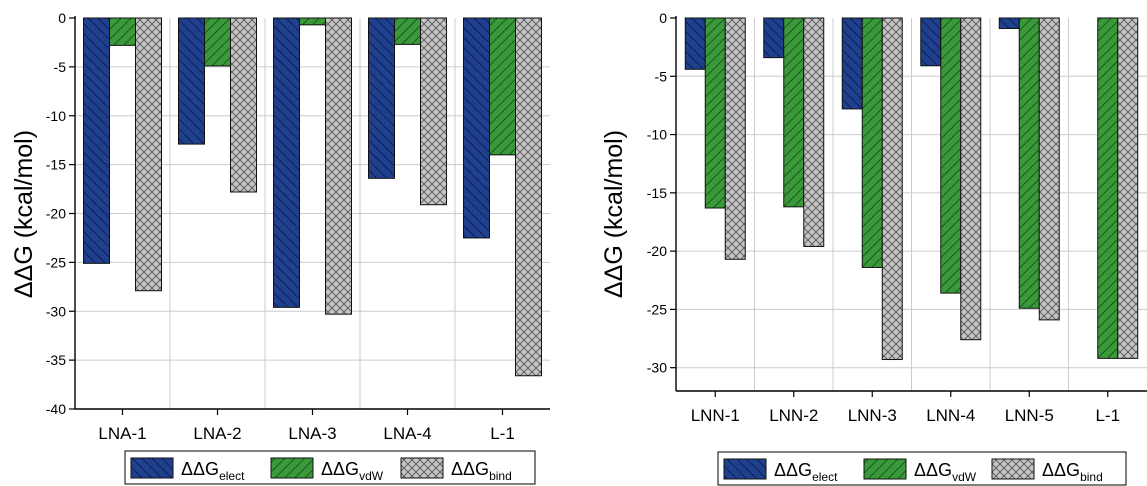 This screenshot has width=1147, height=486. What do you see at coordinates (122, 433) in the screenshot?
I see `x-tick-label: LNA-1` at bounding box center [122, 433].